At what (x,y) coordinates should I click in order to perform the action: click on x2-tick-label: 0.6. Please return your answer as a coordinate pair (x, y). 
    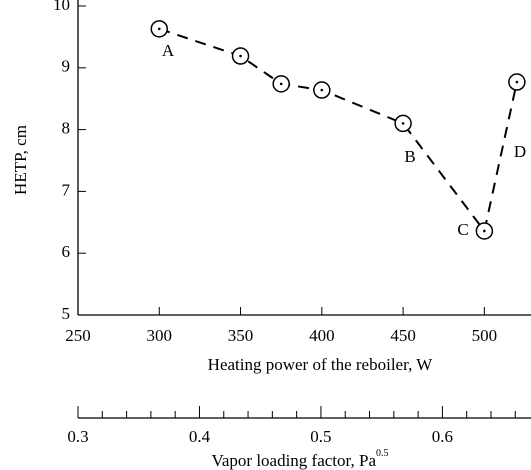
    Looking at the image, I should click on (442, 436).